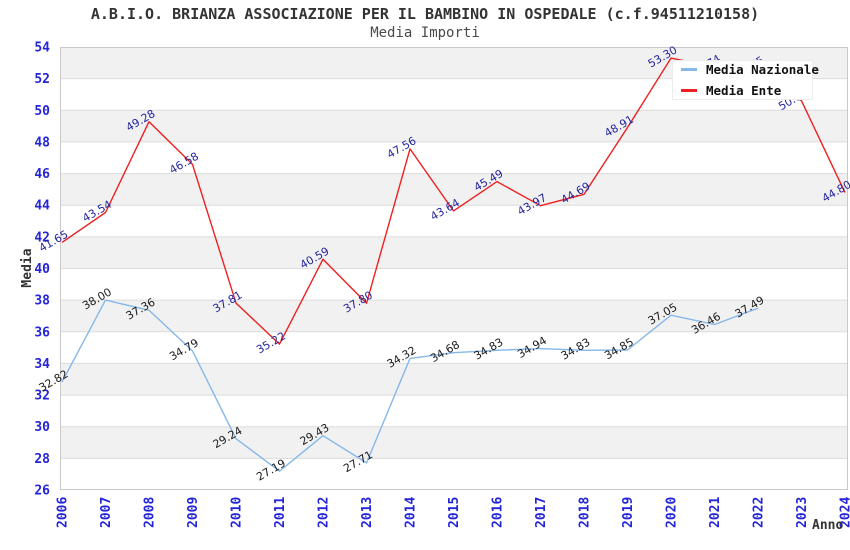 This screenshot has width=850, height=550. I want to click on y-tick-label: 52, so click(42, 79).